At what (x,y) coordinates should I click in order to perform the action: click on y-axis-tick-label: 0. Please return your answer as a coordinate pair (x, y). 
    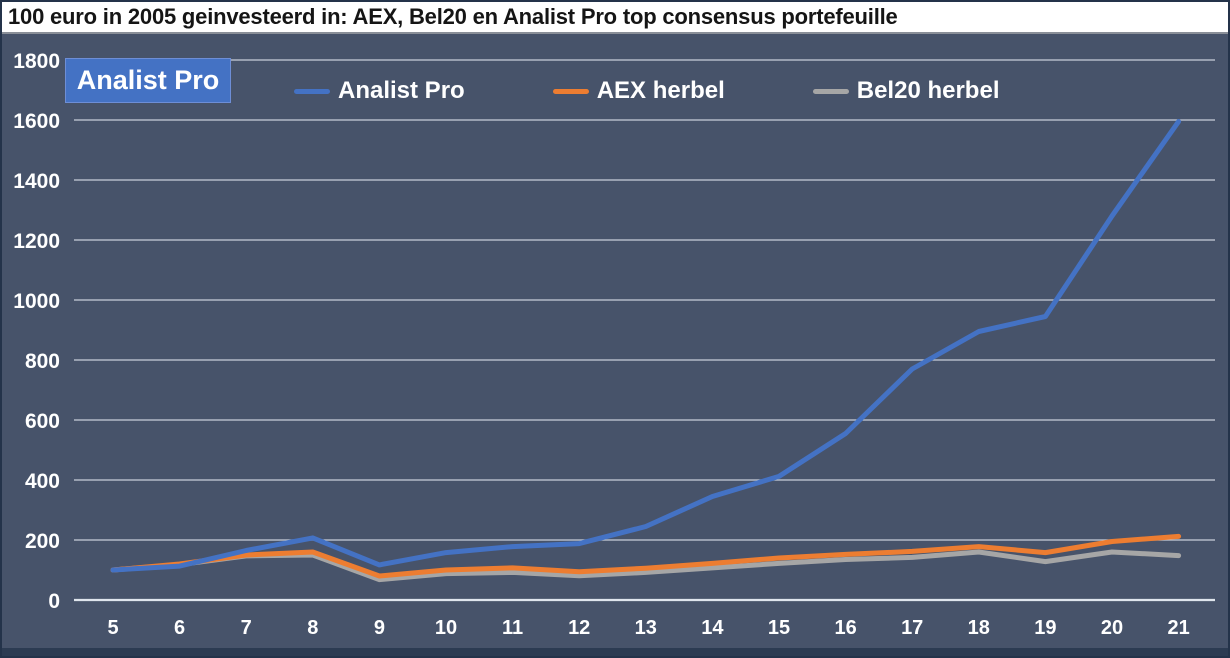
    Looking at the image, I should click on (54, 601).